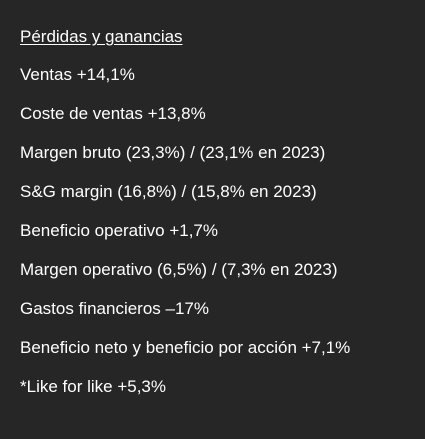 The width and height of the screenshot is (425, 439). Describe the element at coordinates (77, 74) in the screenshot. I see `metric-ventas: Ventas +14,1%` at that location.